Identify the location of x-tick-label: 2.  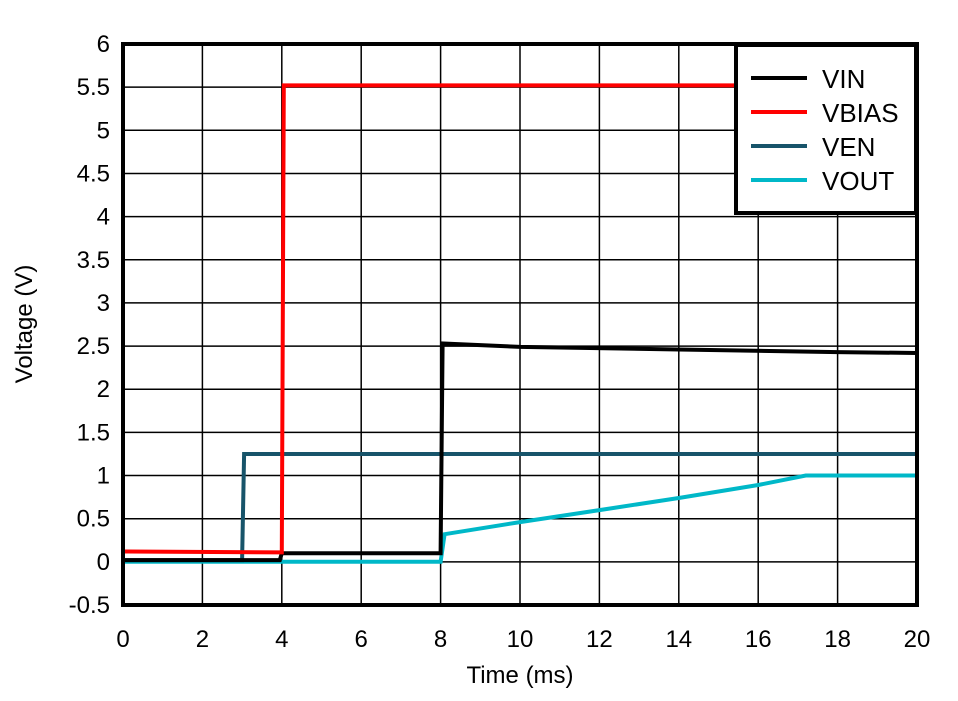
(202, 639).